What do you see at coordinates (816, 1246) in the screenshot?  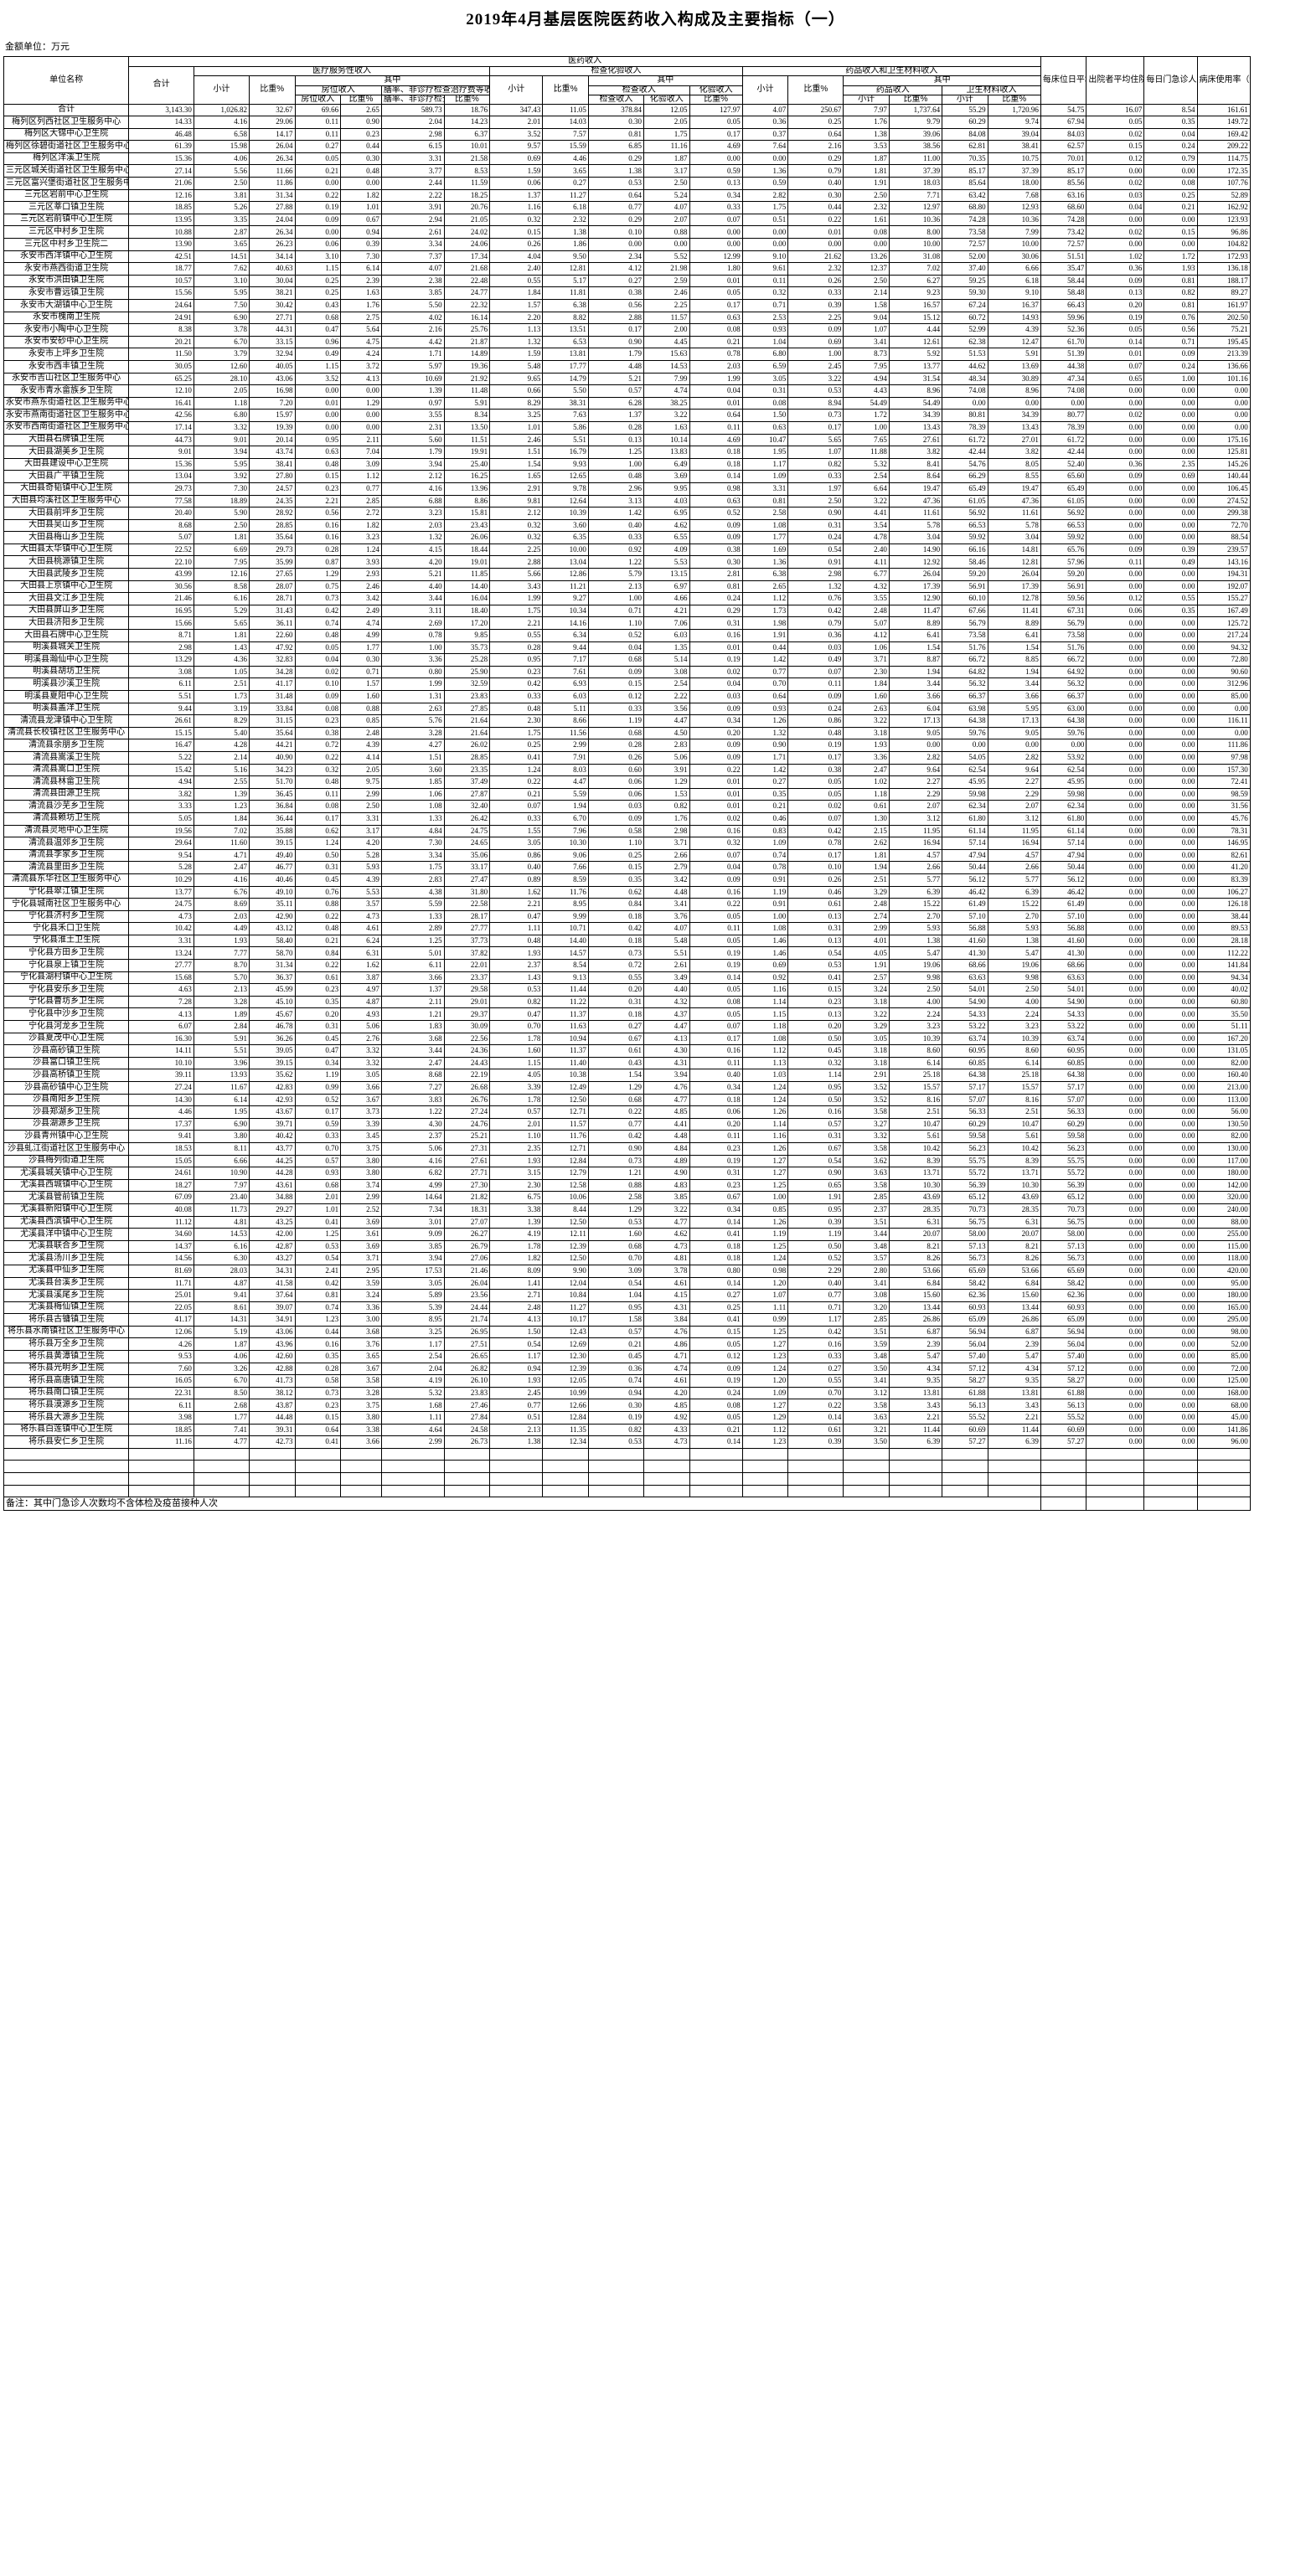 I see `row-value: 0.50` at bounding box center [816, 1246].